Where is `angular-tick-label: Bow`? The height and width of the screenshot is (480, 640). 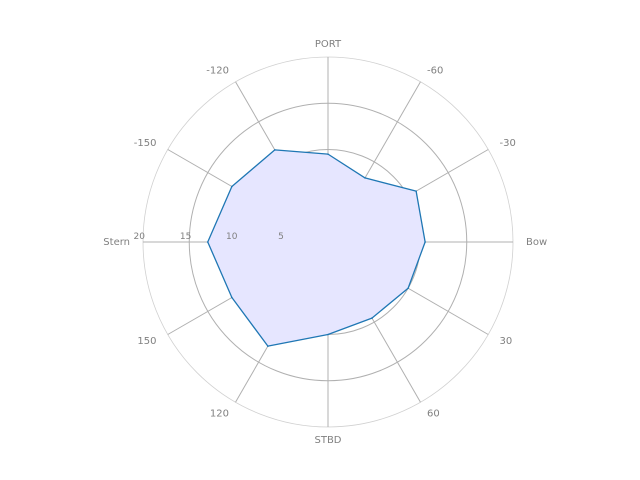 angular-tick-label: Bow is located at coordinates (536, 242).